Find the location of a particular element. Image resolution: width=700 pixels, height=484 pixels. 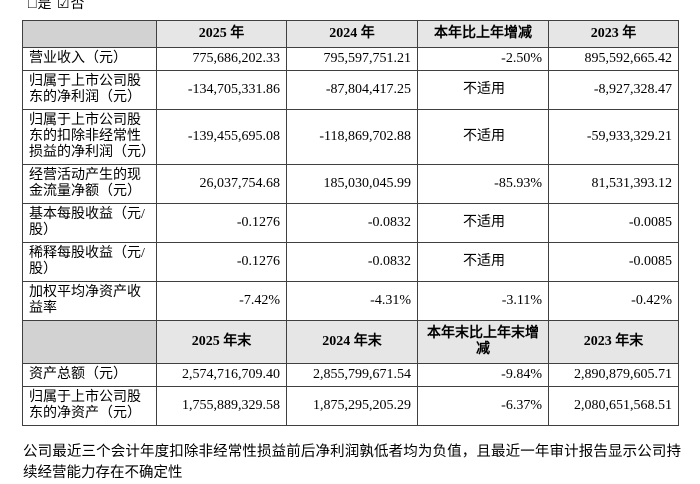

row-label: 资产总额（元） is located at coordinates (89, 375).